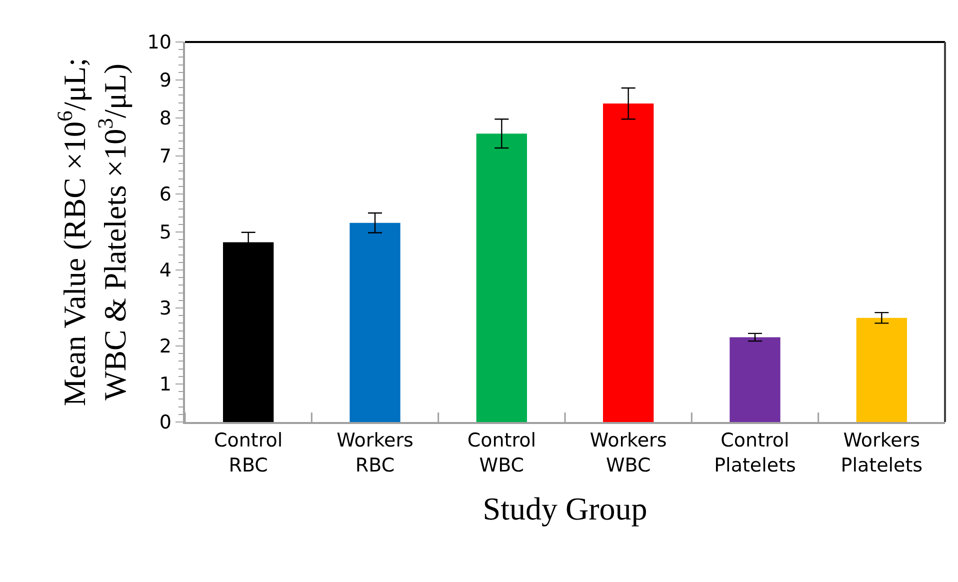 The width and height of the screenshot is (958, 582). I want to click on y-tick-label: 5, so click(165, 233).